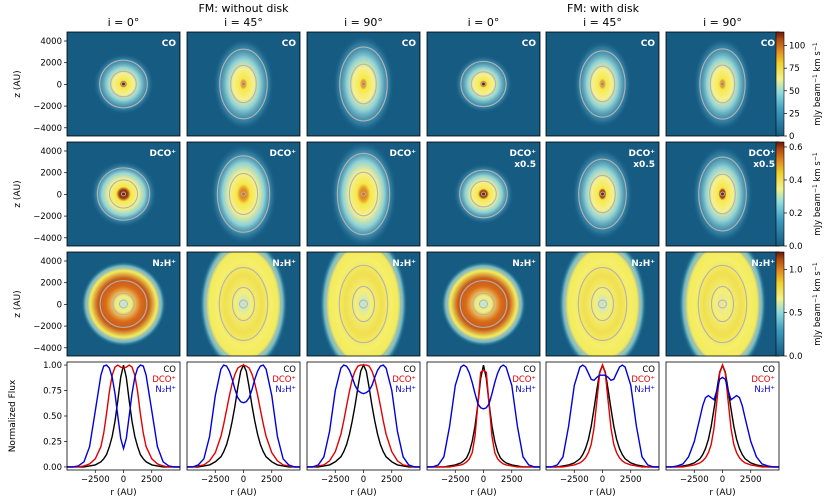  I want to click on map-panel: CO 4000 2000 0 −2000 −4000 z (AU), so click(97, 84).